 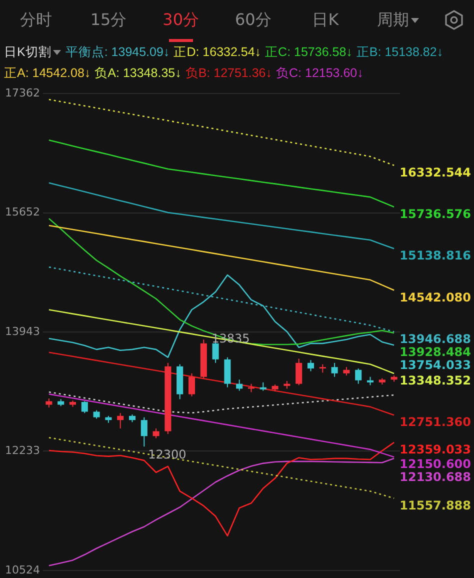 I want to click on y-tick-label: 17362, so click(x=22, y=93).